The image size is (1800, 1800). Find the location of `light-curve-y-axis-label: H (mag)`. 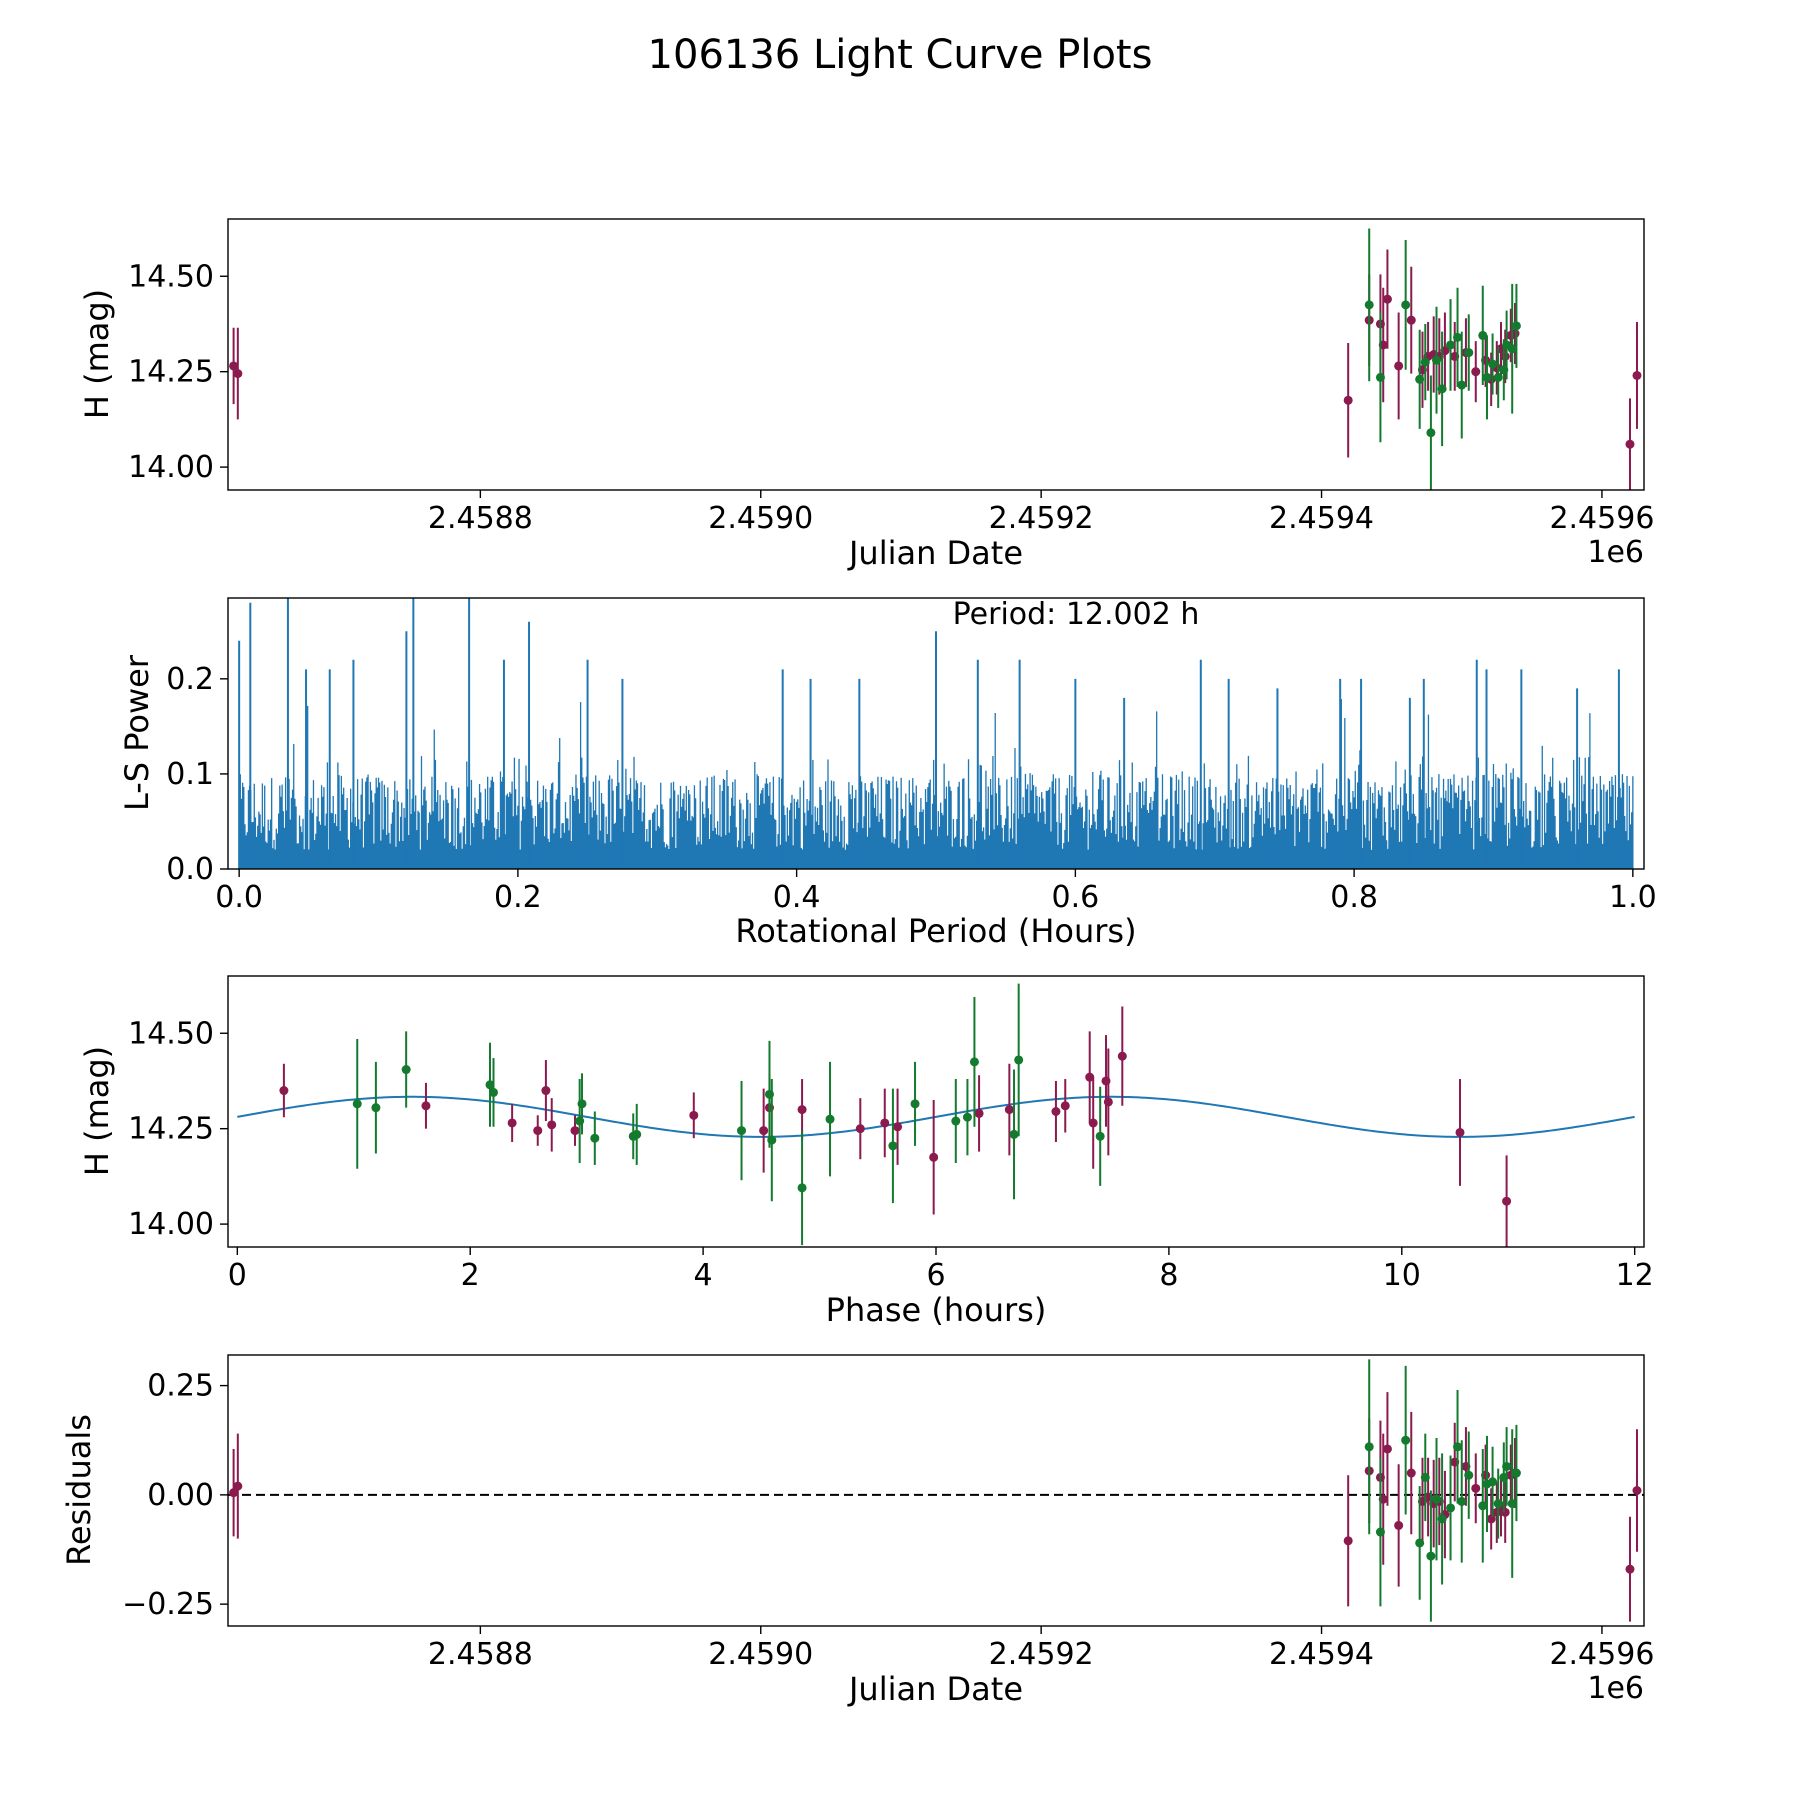

light-curve-y-axis-label: H (mag) is located at coordinates (97, 354).